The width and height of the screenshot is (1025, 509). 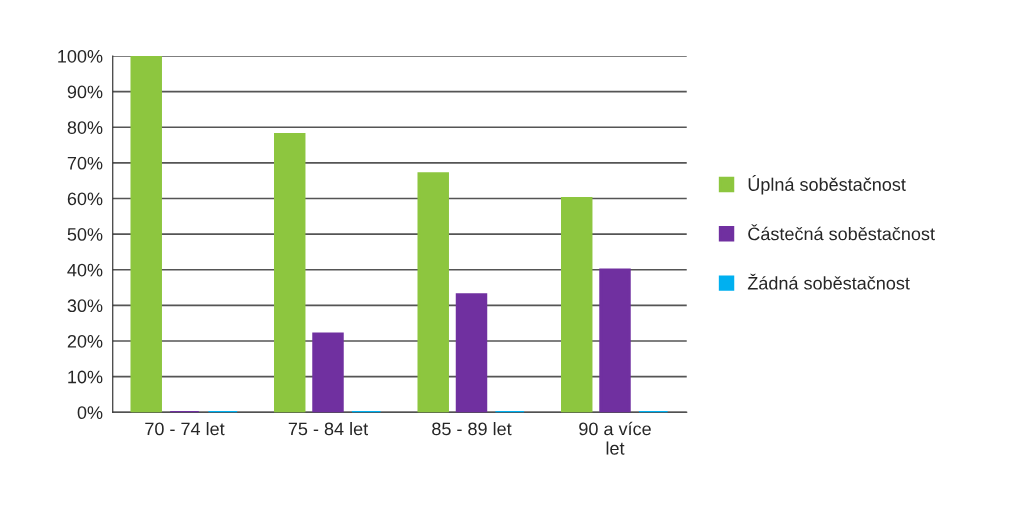 What do you see at coordinates (85, 199) in the screenshot?
I see `y-tick-label: 60%` at bounding box center [85, 199].